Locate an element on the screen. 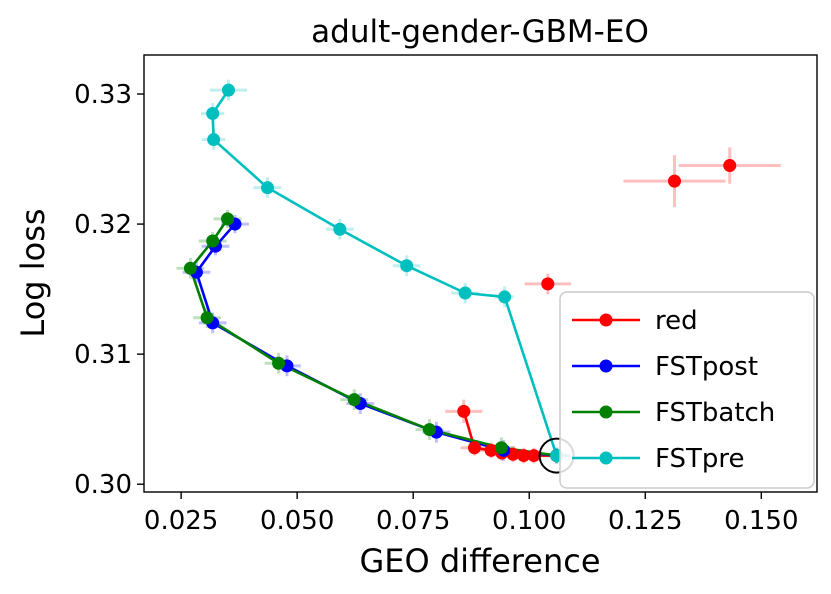  legend-marker-FSTpre is located at coordinates (606, 458).